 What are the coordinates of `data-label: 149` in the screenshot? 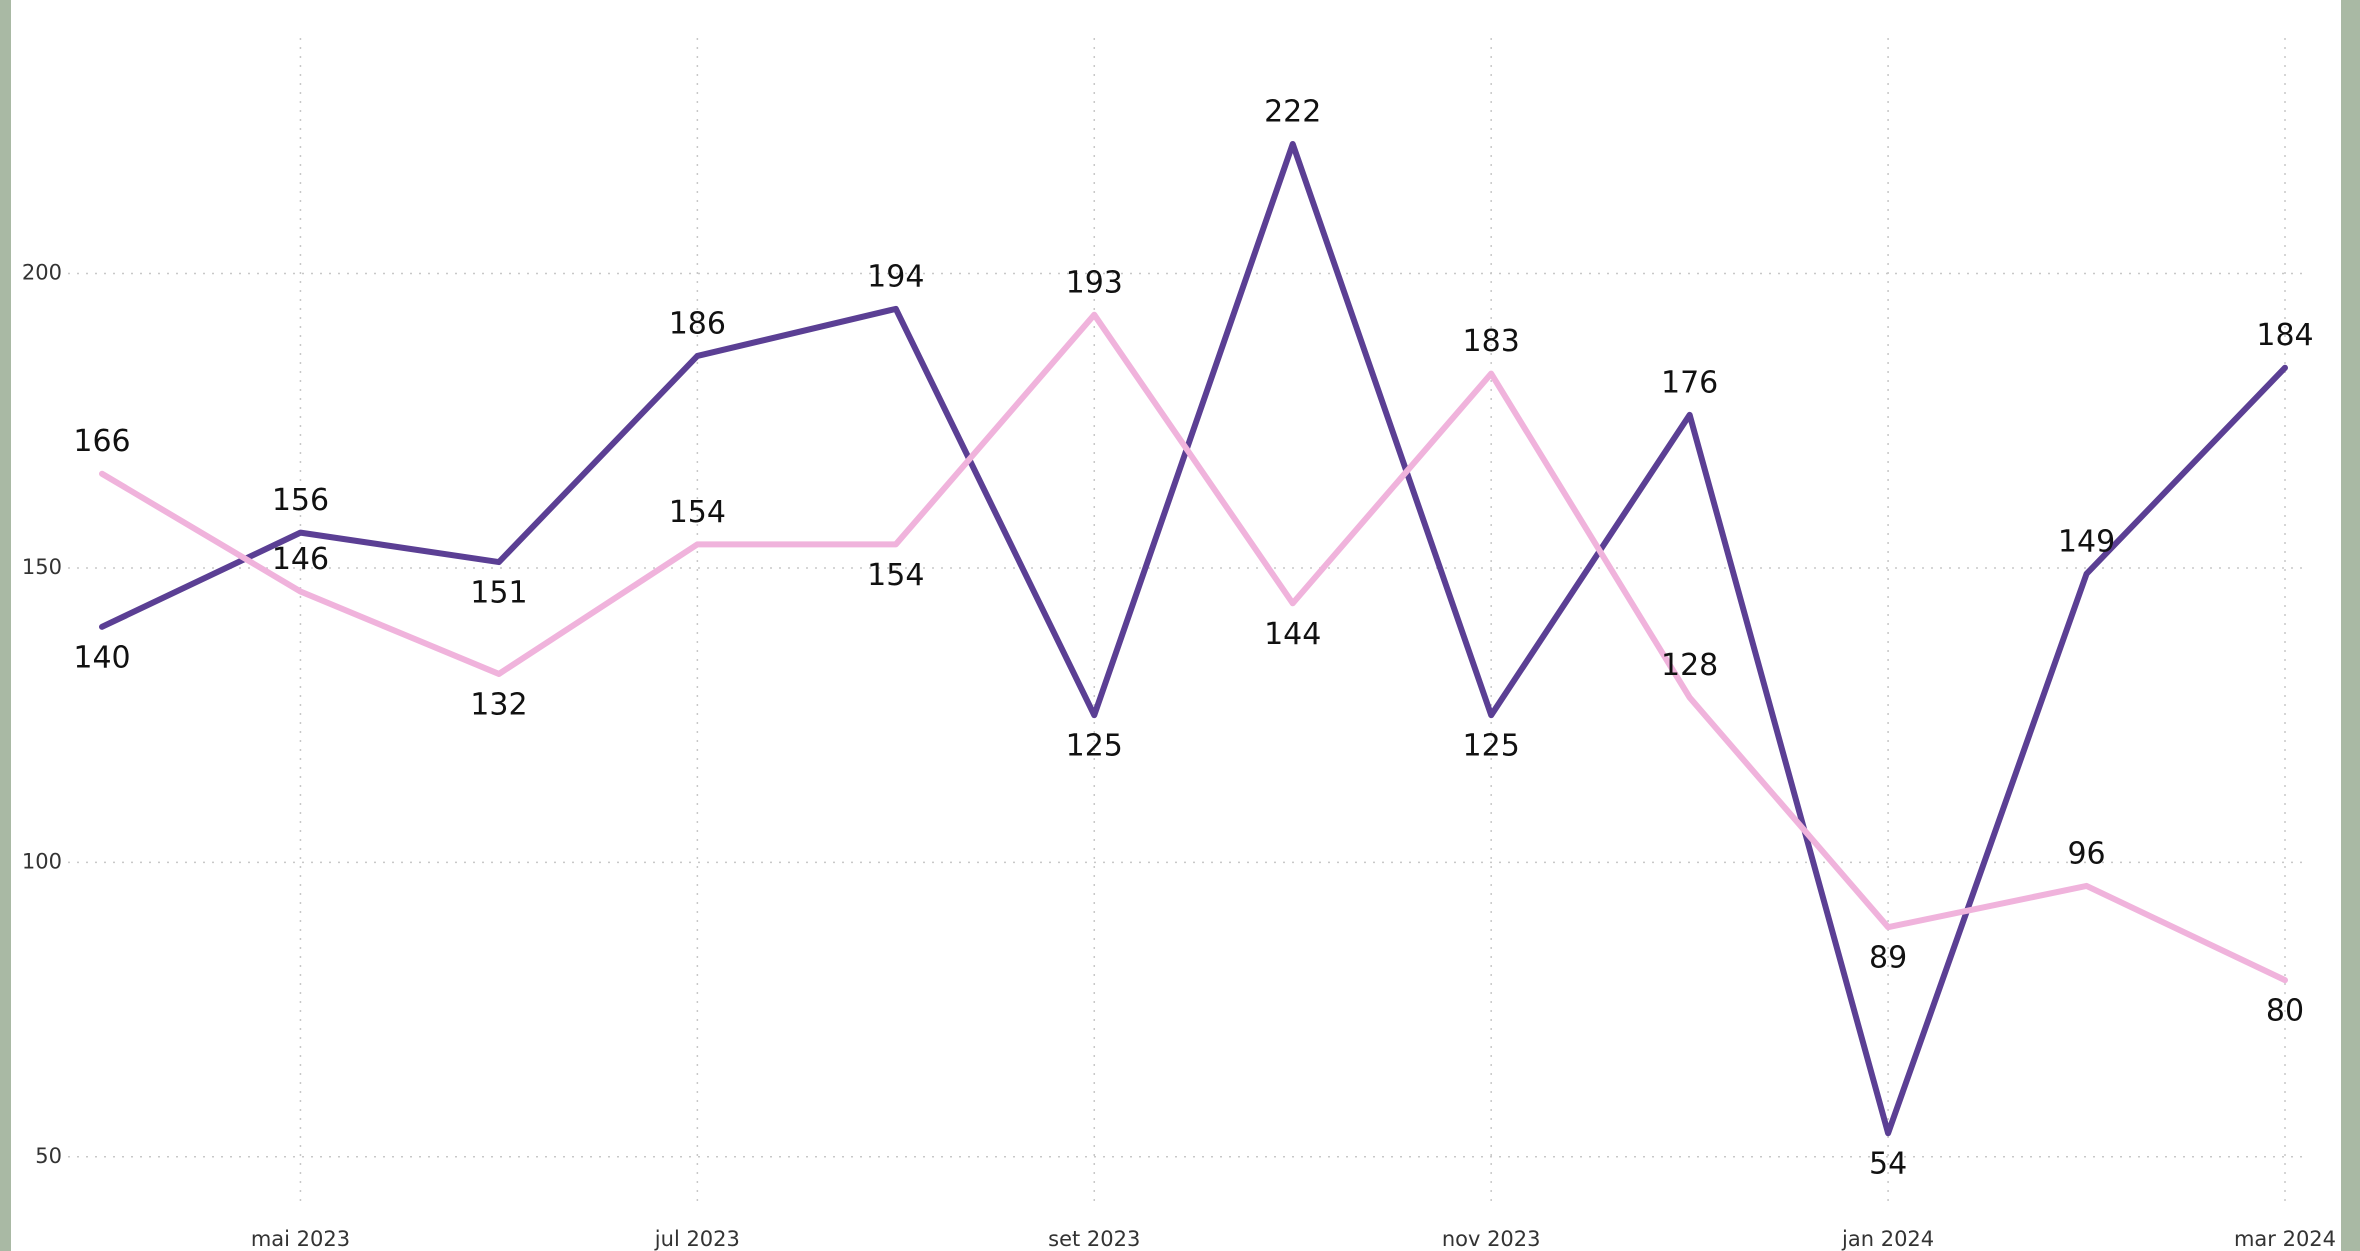 It's located at (2086, 541).